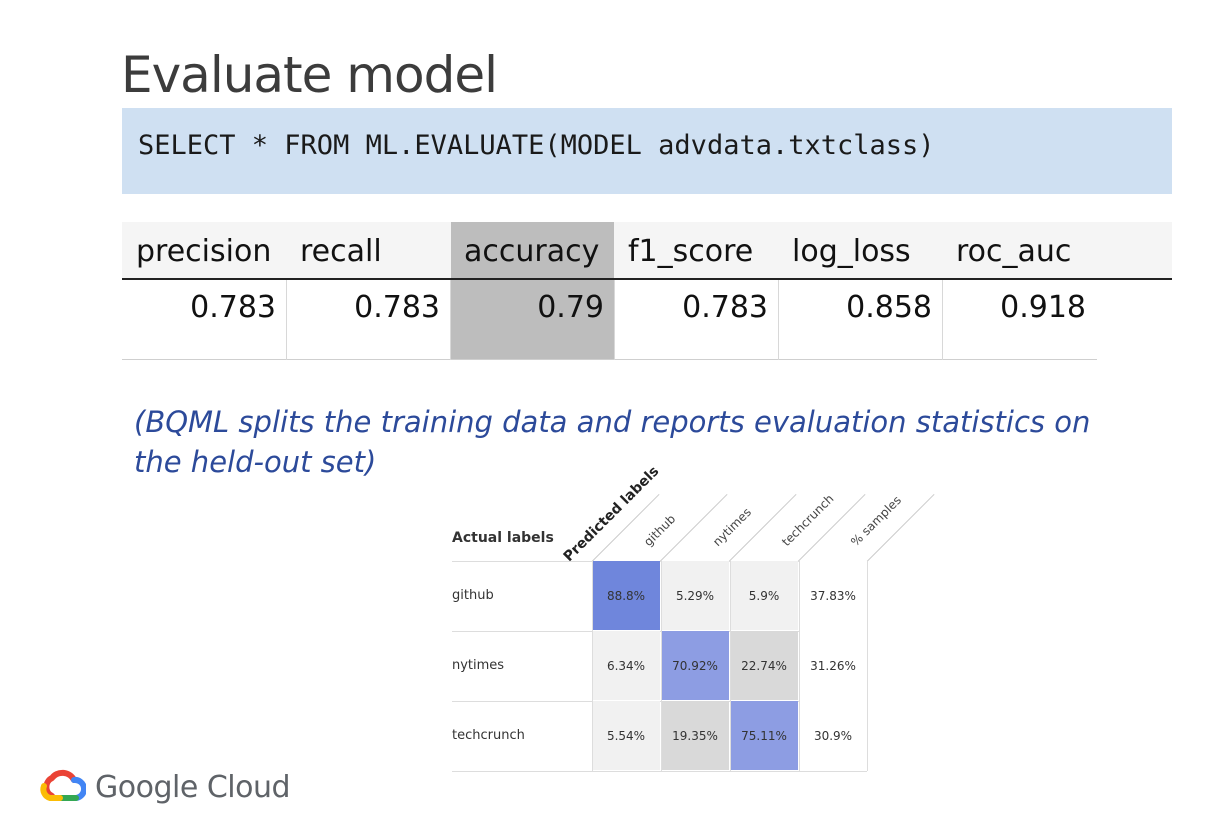 This screenshot has width=1213, height=823. What do you see at coordinates (833, 595) in the screenshot?
I see `cell-github-samples: 37.83%` at bounding box center [833, 595].